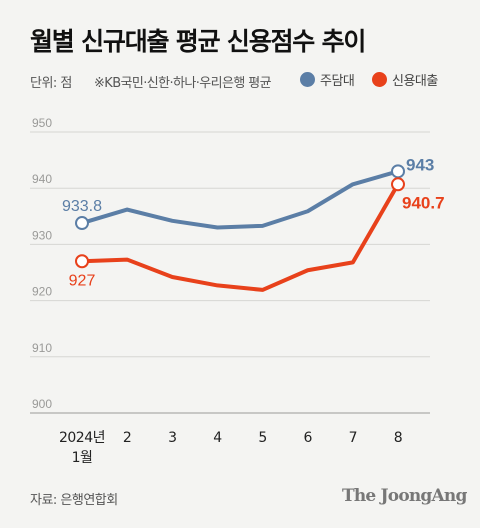  I want to click on data-label-mortgage-0: 933.8, so click(82, 206).